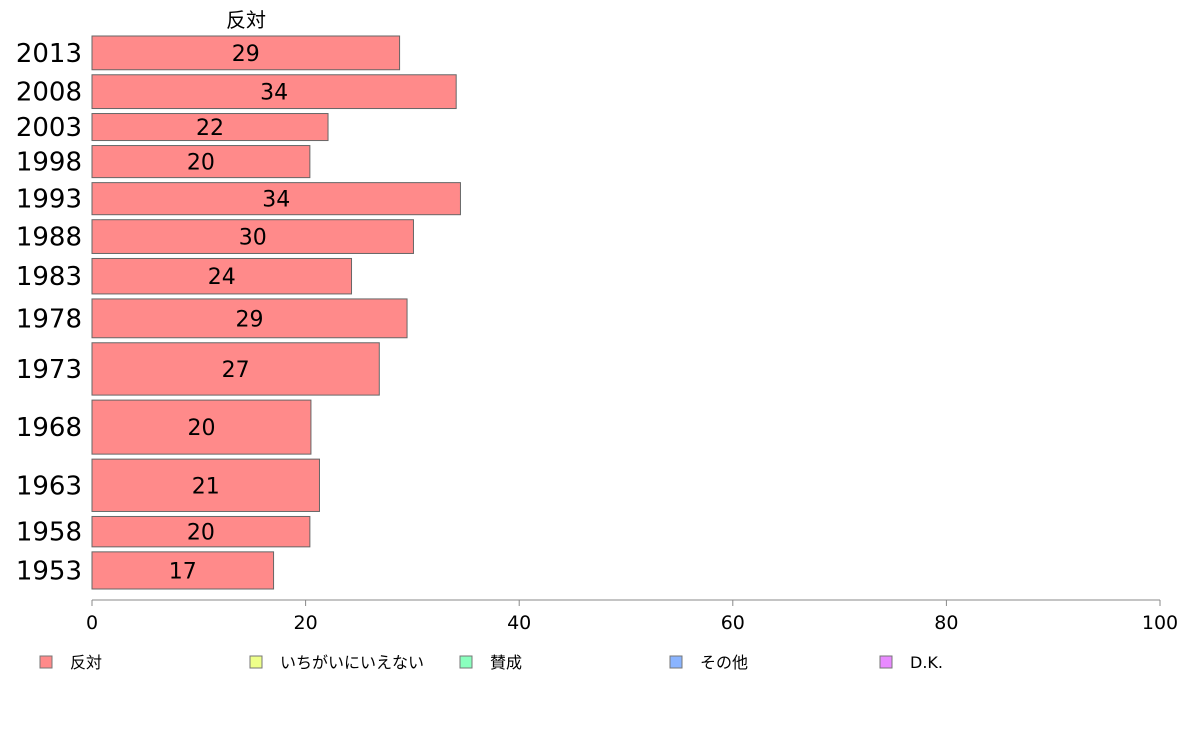  What do you see at coordinates (49, 533) in the screenshot?
I see `category-label-1958: 1958` at bounding box center [49, 533].